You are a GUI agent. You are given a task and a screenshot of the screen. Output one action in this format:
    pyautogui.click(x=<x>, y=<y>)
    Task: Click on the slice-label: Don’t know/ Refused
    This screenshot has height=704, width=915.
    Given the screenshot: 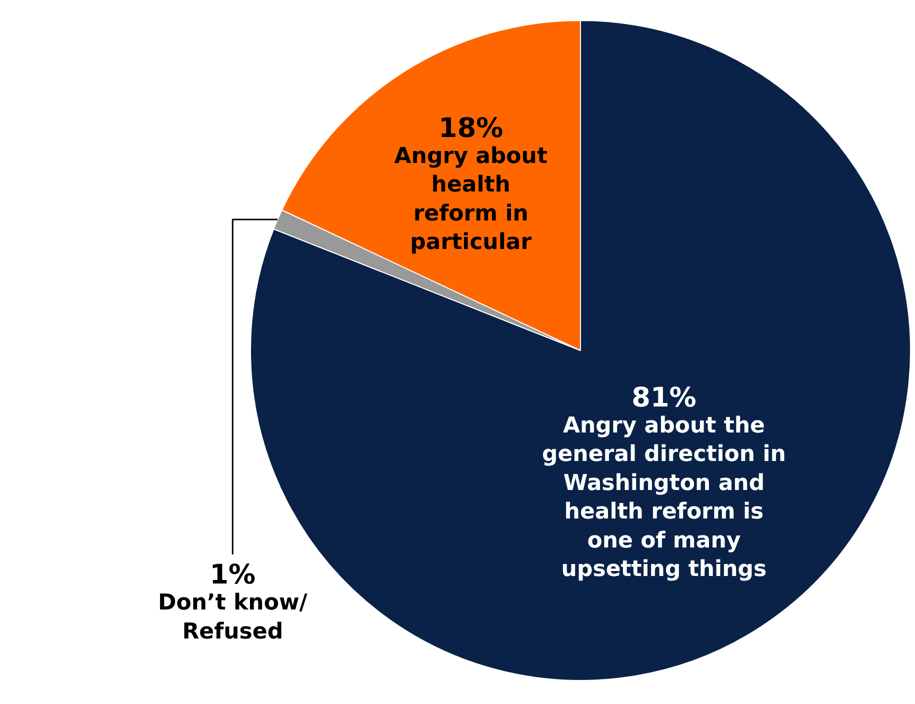 What is the action you would take?
    pyautogui.click(x=233, y=617)
    